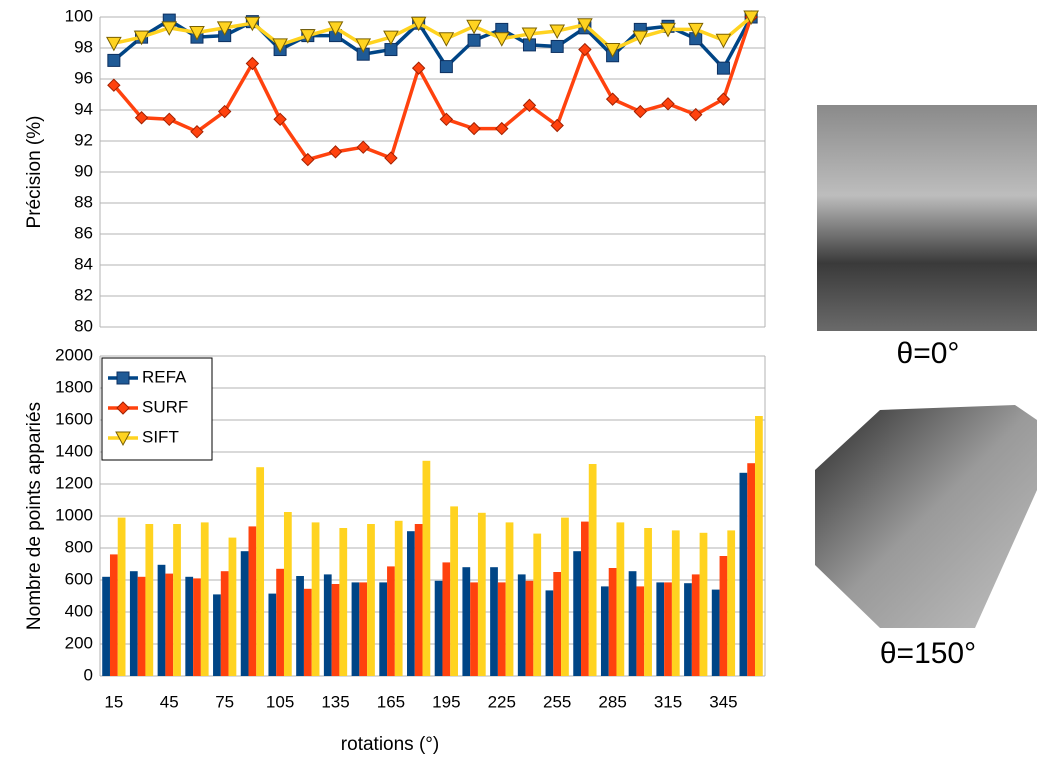 This screenshot has height=765, width=1037. What do you see at coordinates (74, 514) in the screenshot?
I see `y-tick-label: 1000` at bounding box center [74, 514].